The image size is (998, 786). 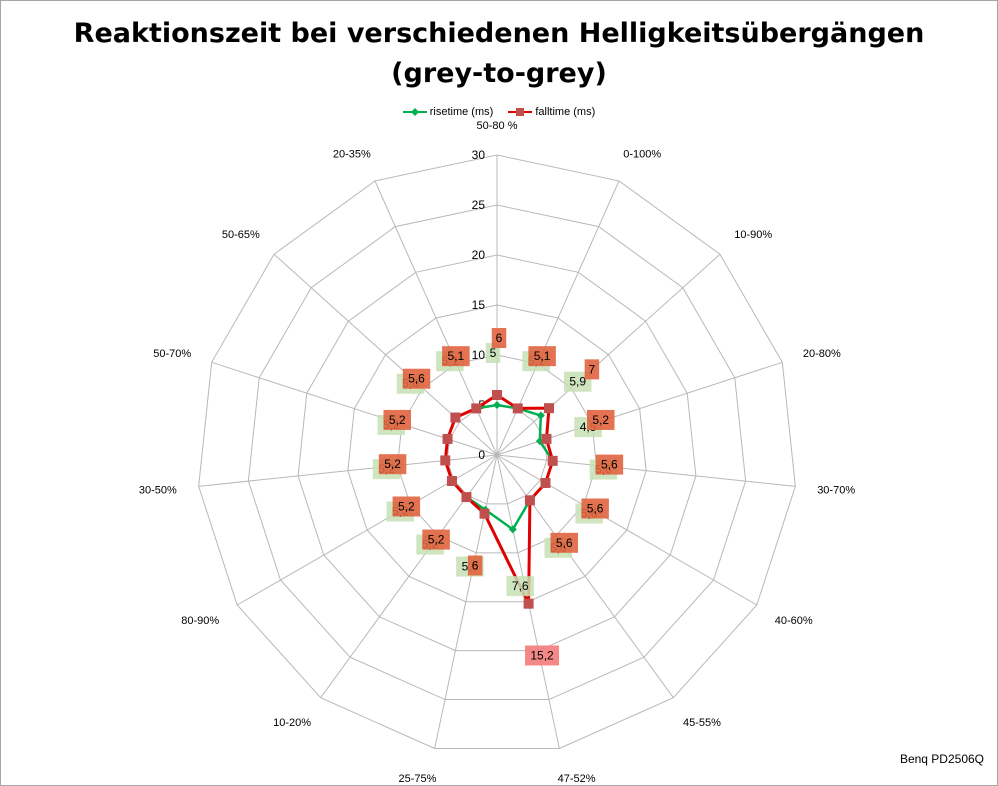 I want to click on grid-ring, so click(x=497, y=453).